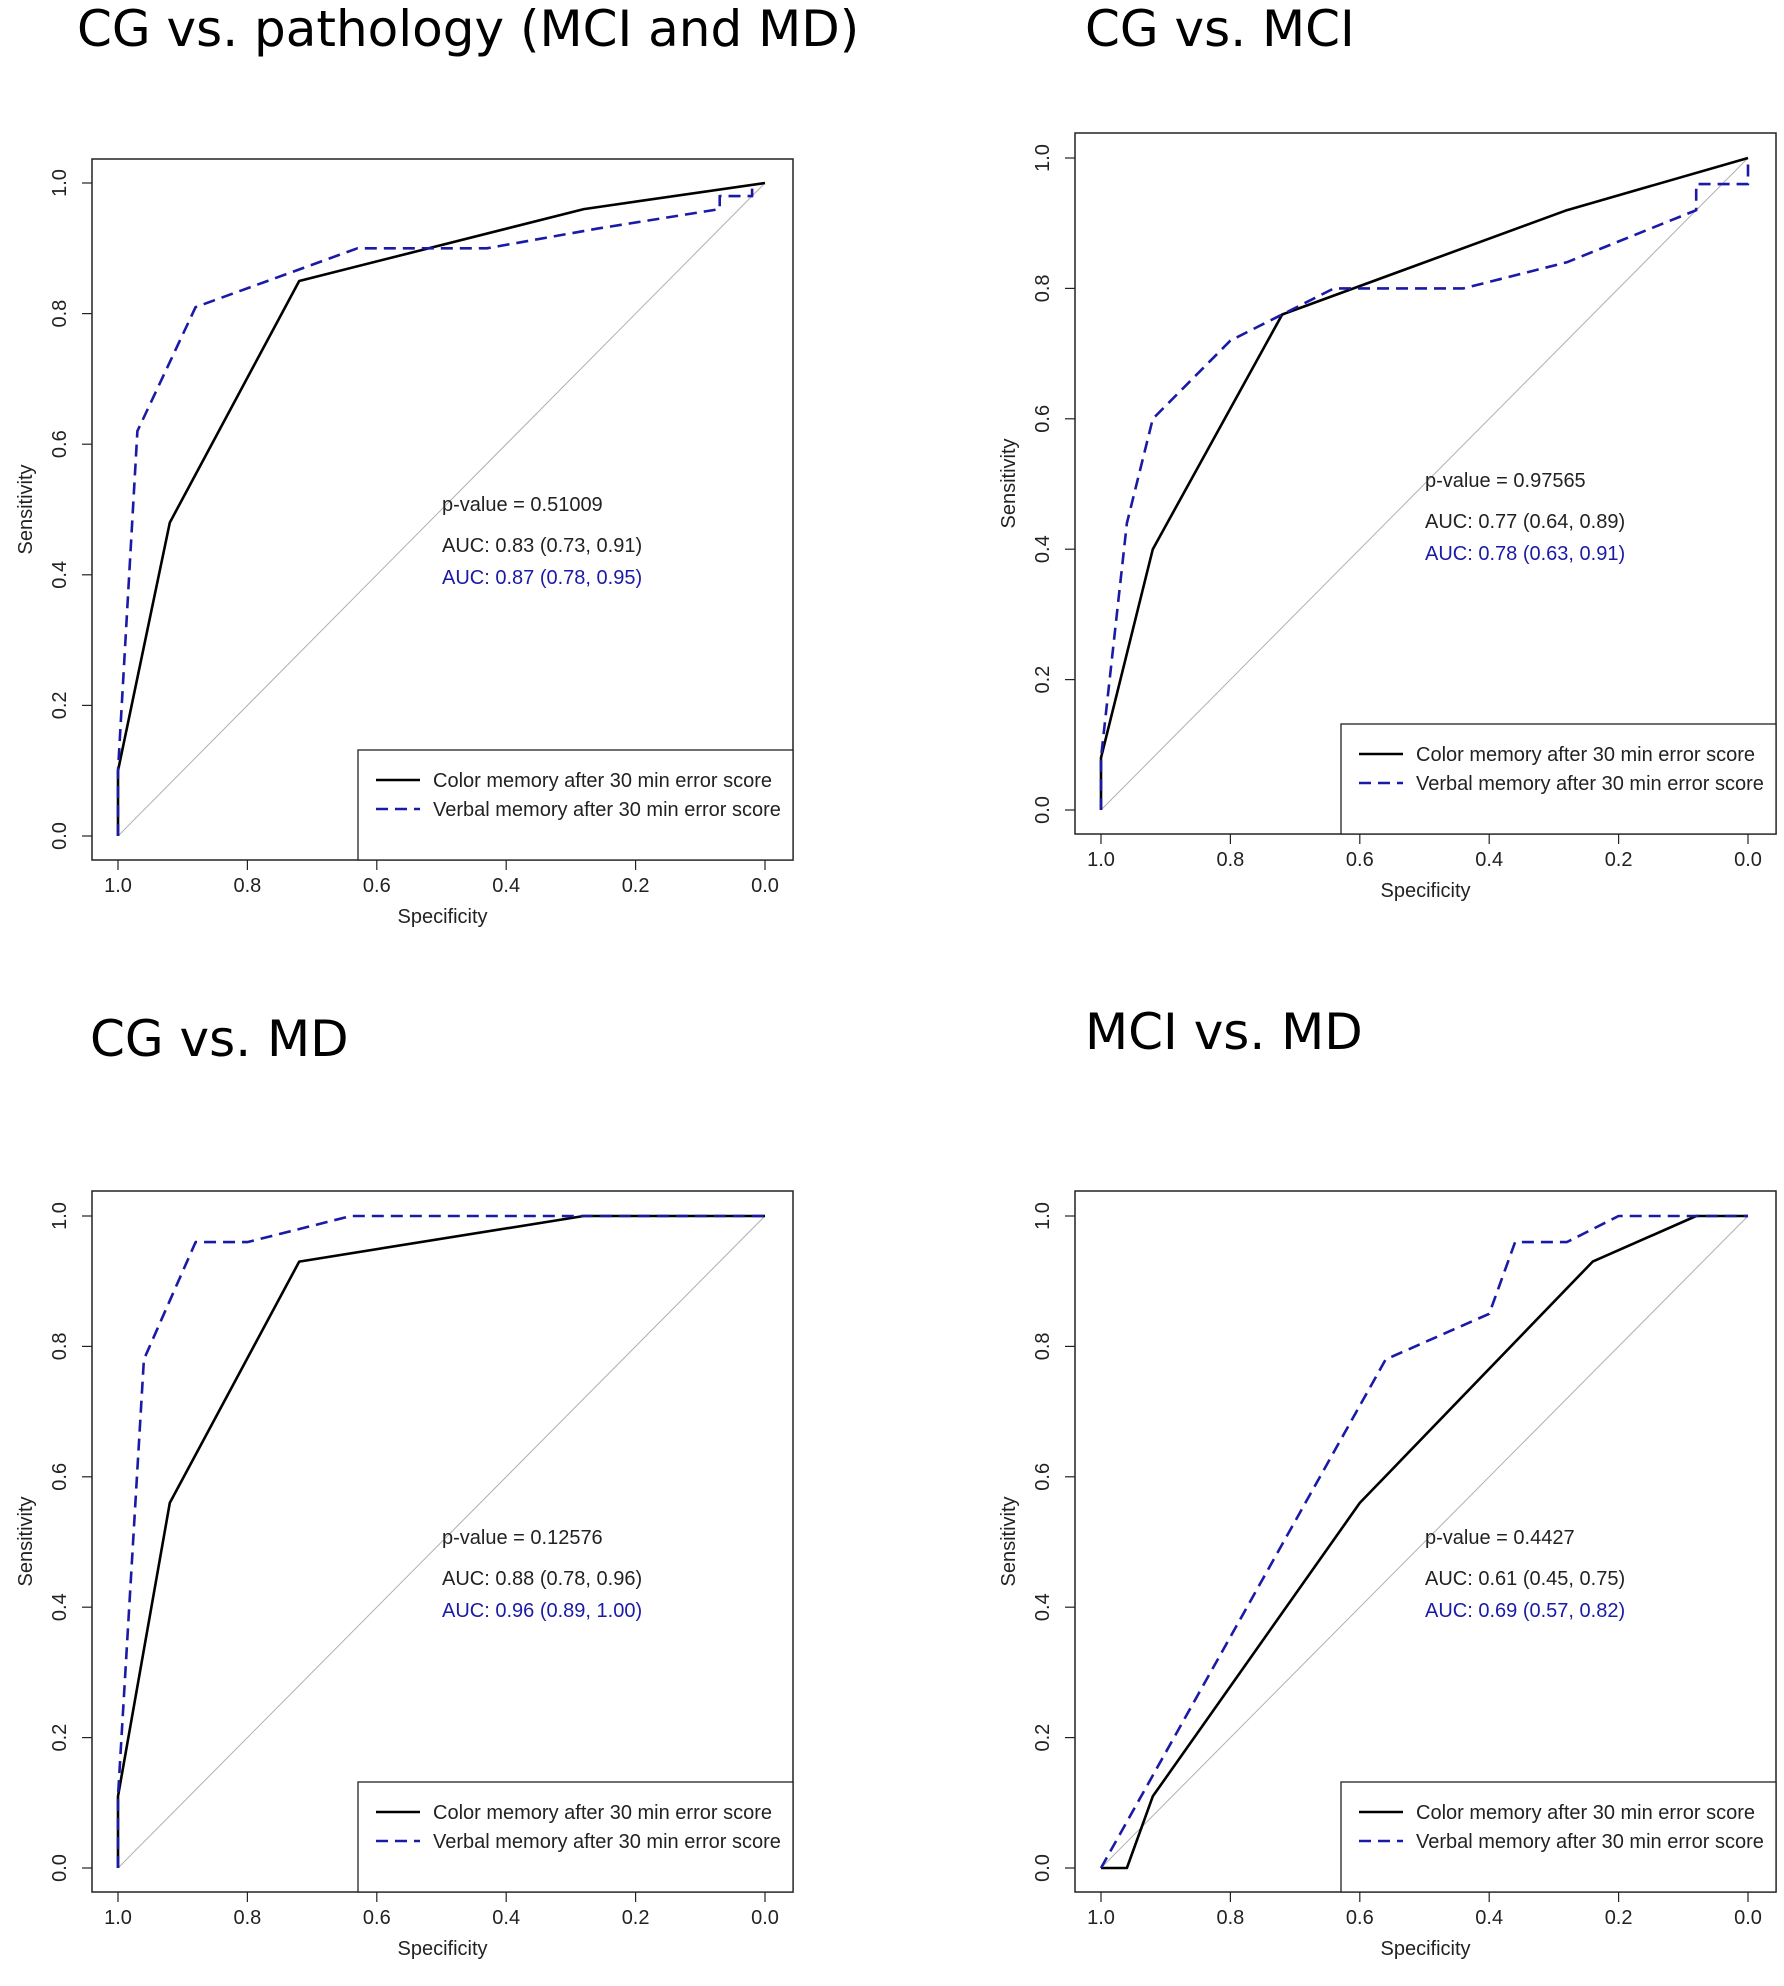  I want to click on p-value-text: p-value = 0.51009, so click(522, 505).